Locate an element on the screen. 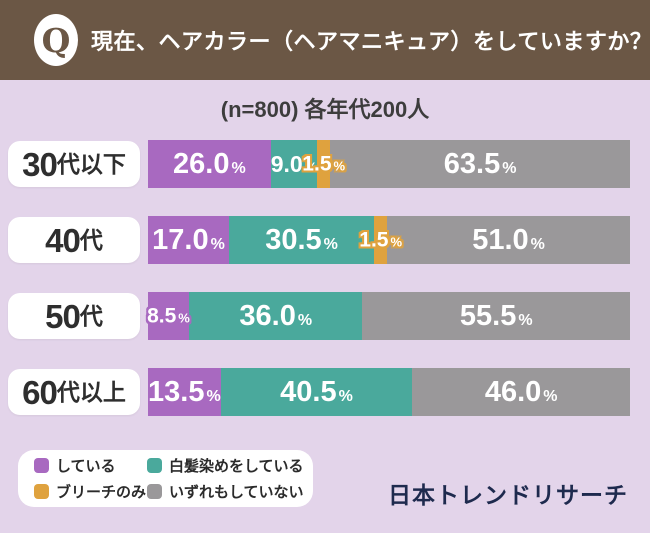 This screenshot has width=650, height=533. segment-value: 17.0% is located at coordinates (188, 239).